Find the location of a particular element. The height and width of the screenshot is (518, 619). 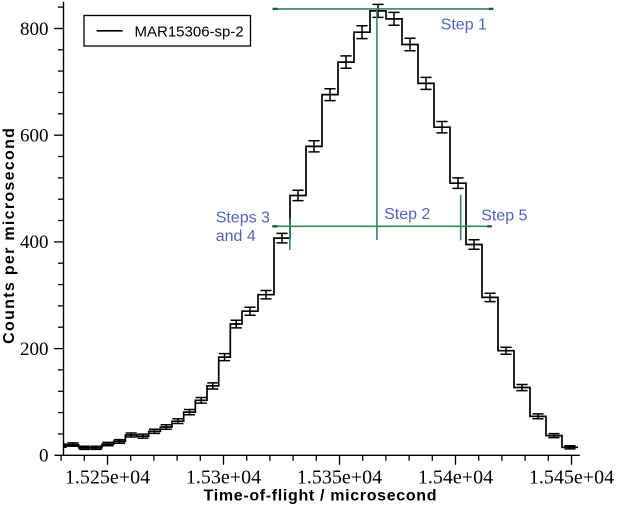

svg-text: Steps 3 is located at coordinates (243, 218).